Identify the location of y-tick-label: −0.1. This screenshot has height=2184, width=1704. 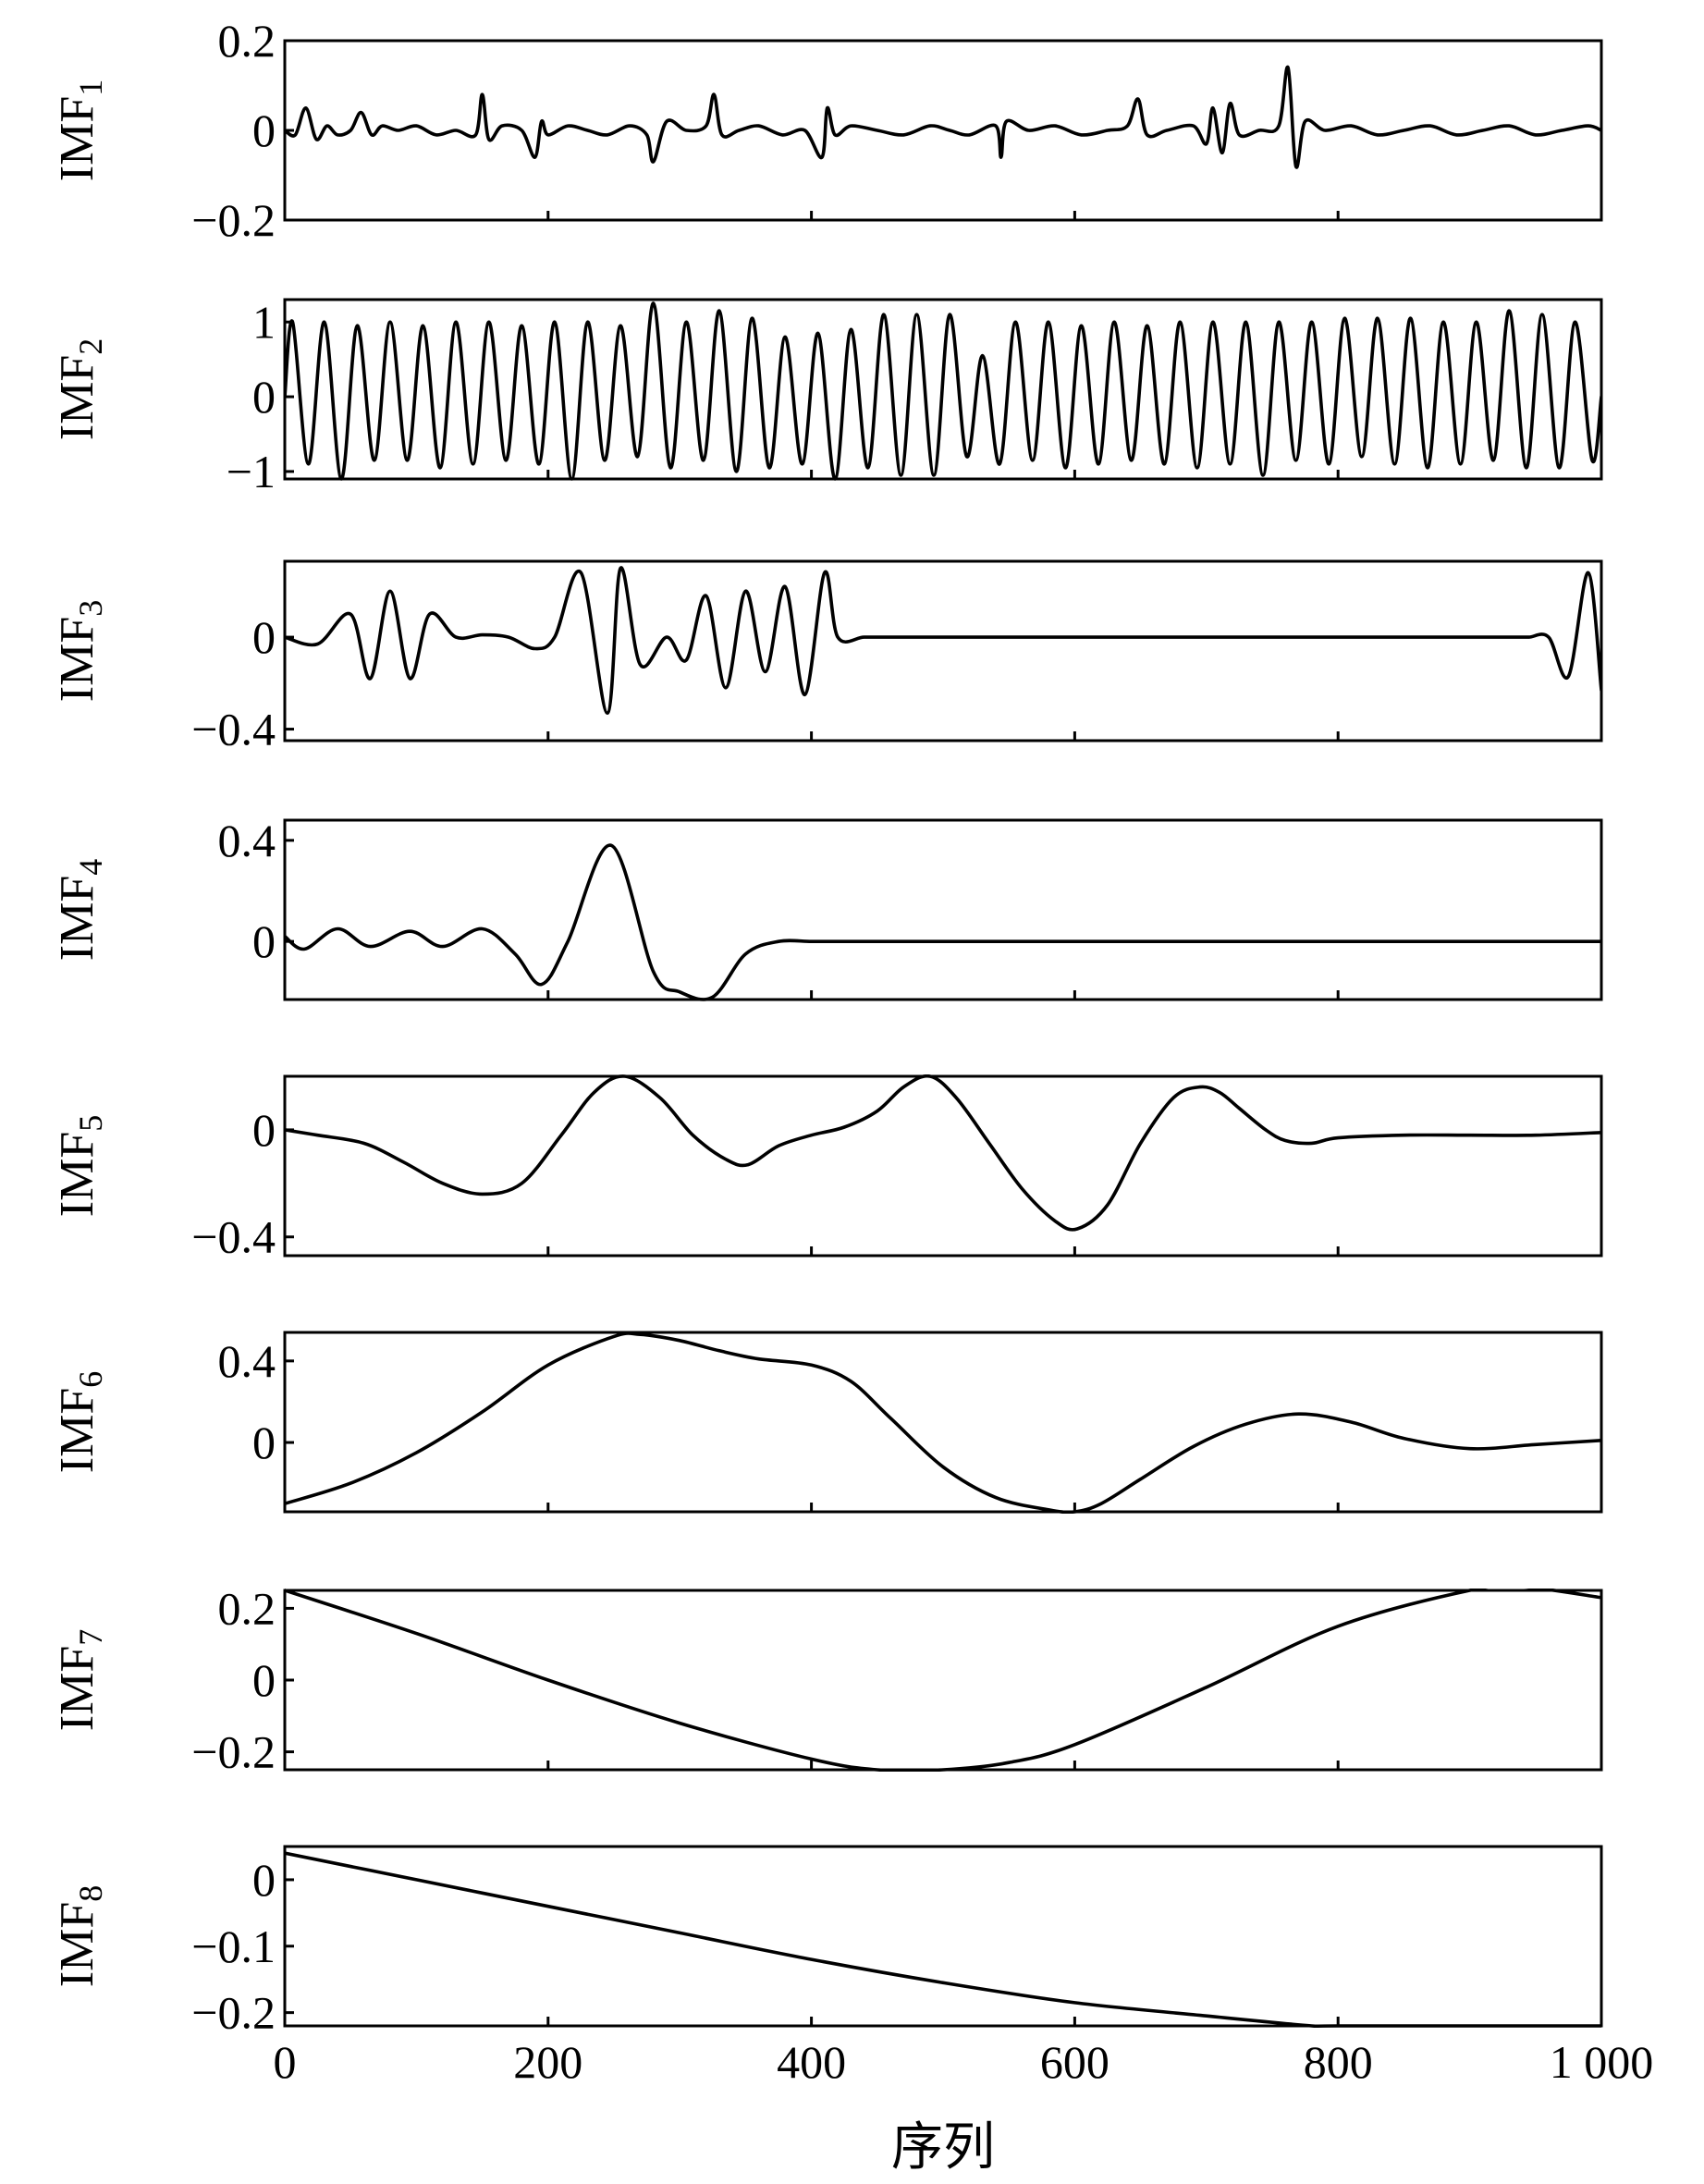
(233, 1946).